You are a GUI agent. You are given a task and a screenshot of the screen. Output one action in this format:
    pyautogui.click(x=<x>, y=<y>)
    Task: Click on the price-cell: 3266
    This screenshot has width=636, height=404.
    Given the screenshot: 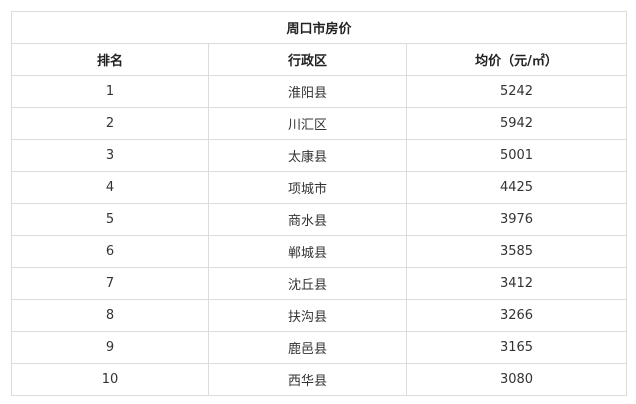 What is the action you would take?
    pyautogui.click(x=516, y=315)
    